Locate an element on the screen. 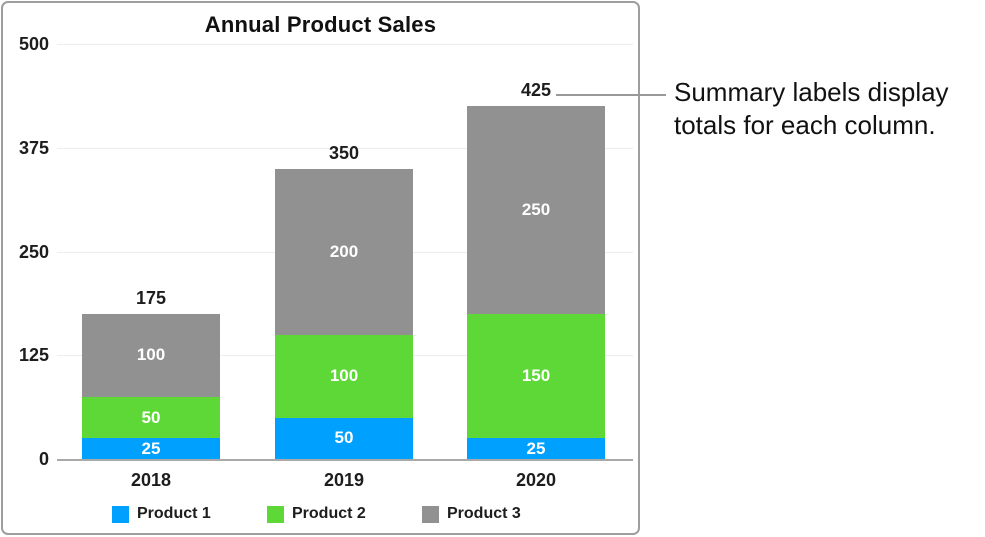 The width and height of the screenshot is (985, 537). bar-segment-product-2-2019: 100 is located at coordinates (344, 376).